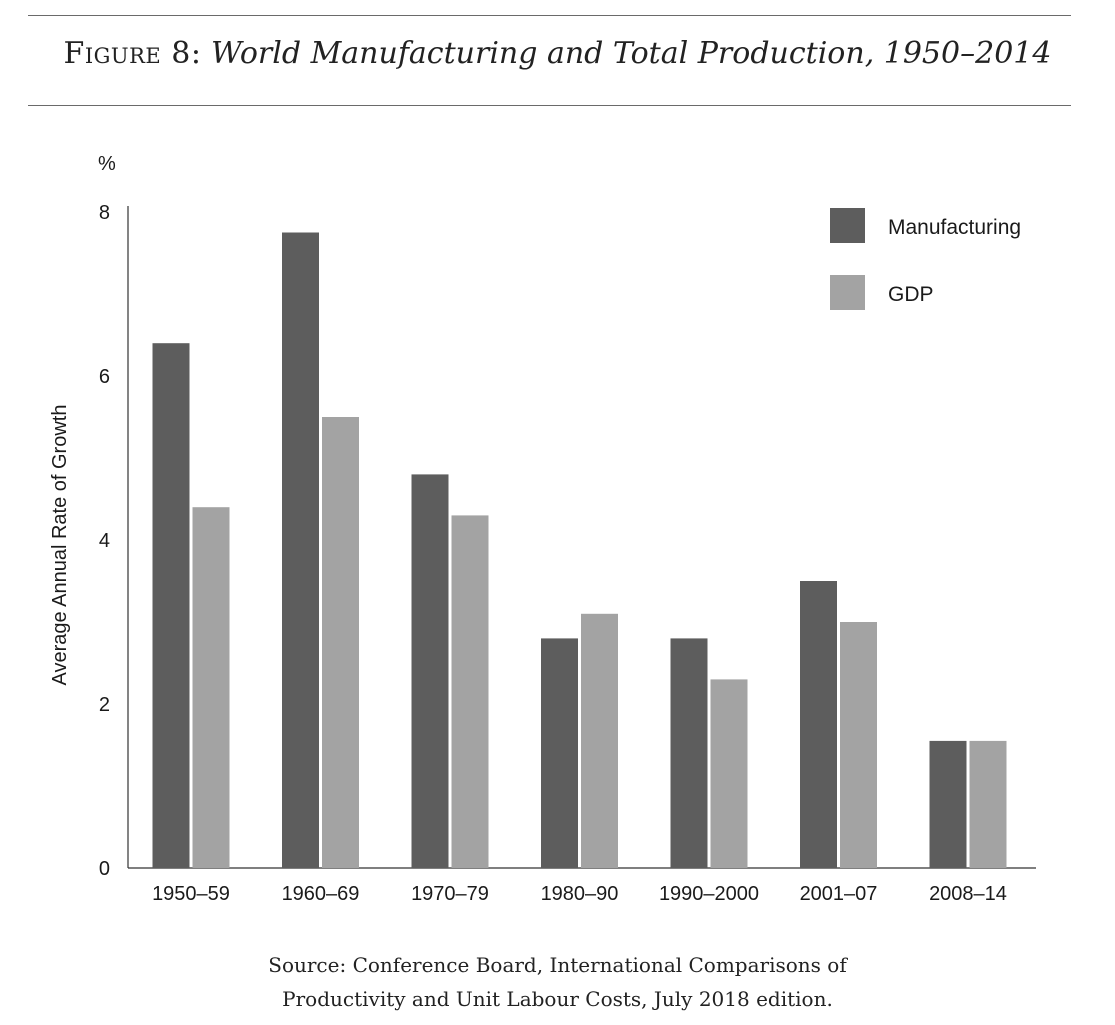 Image resolution: width=1115 pixels, height=1025 pixels. I want to click on y-tick-label: 2, so click(104, 705).